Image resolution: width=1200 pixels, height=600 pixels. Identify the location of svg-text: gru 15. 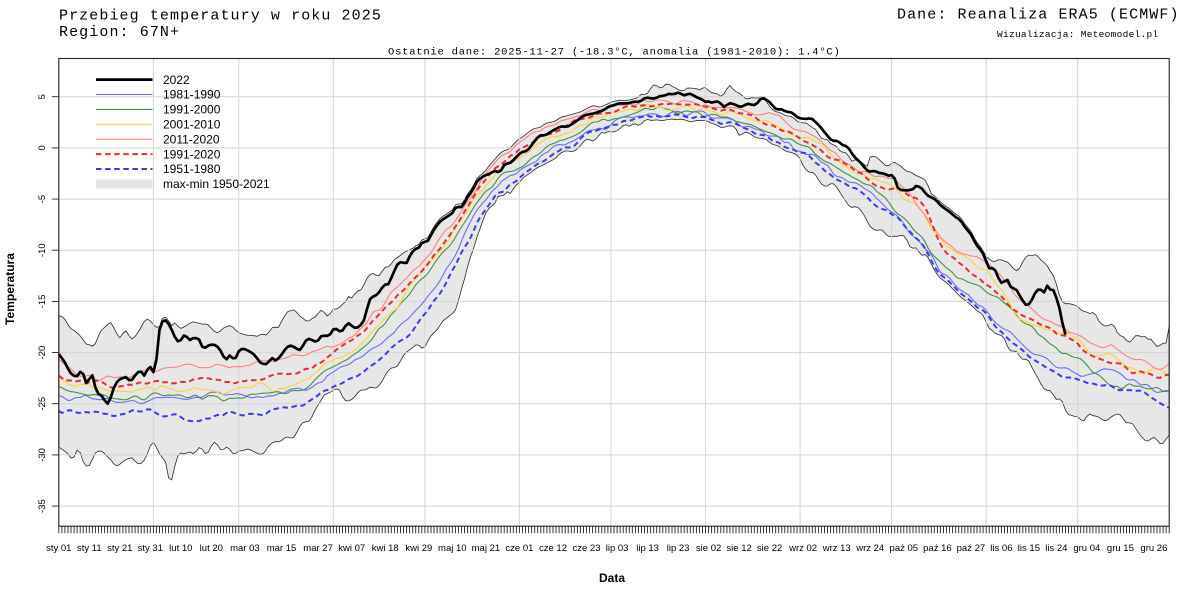
(1120, 548).